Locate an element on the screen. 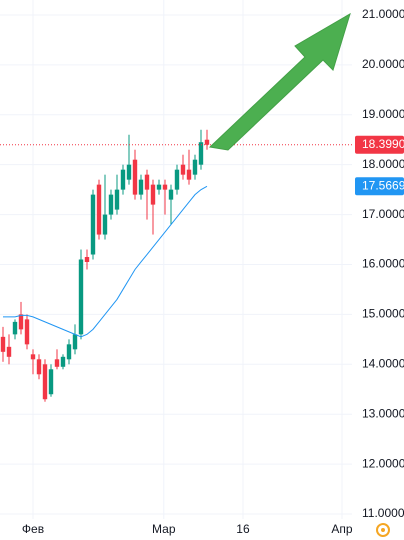  y-tick-label: 13.0000 is located at coordinates (383, 413).